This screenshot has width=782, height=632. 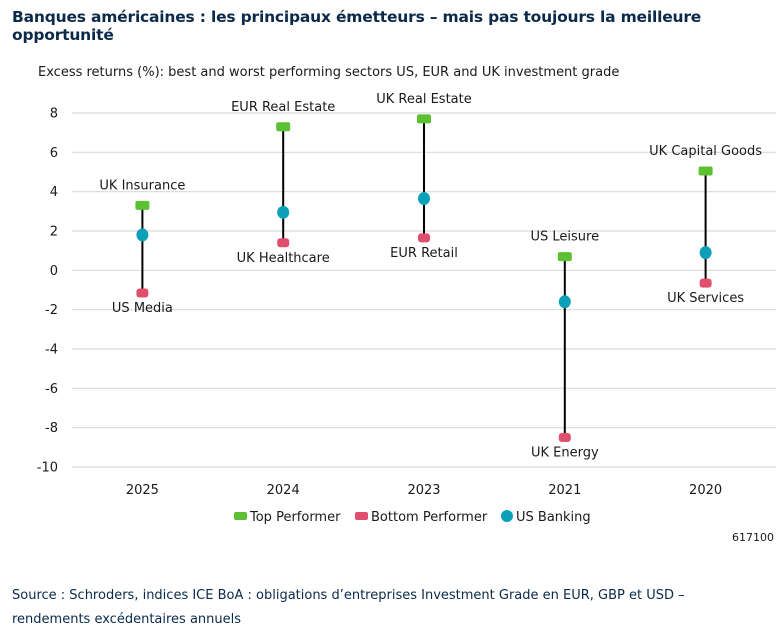 What do you see at coordinates (283, 490) in the screenshot?
I see `x-tick-label: 2024` at bounding box center [283, 490].